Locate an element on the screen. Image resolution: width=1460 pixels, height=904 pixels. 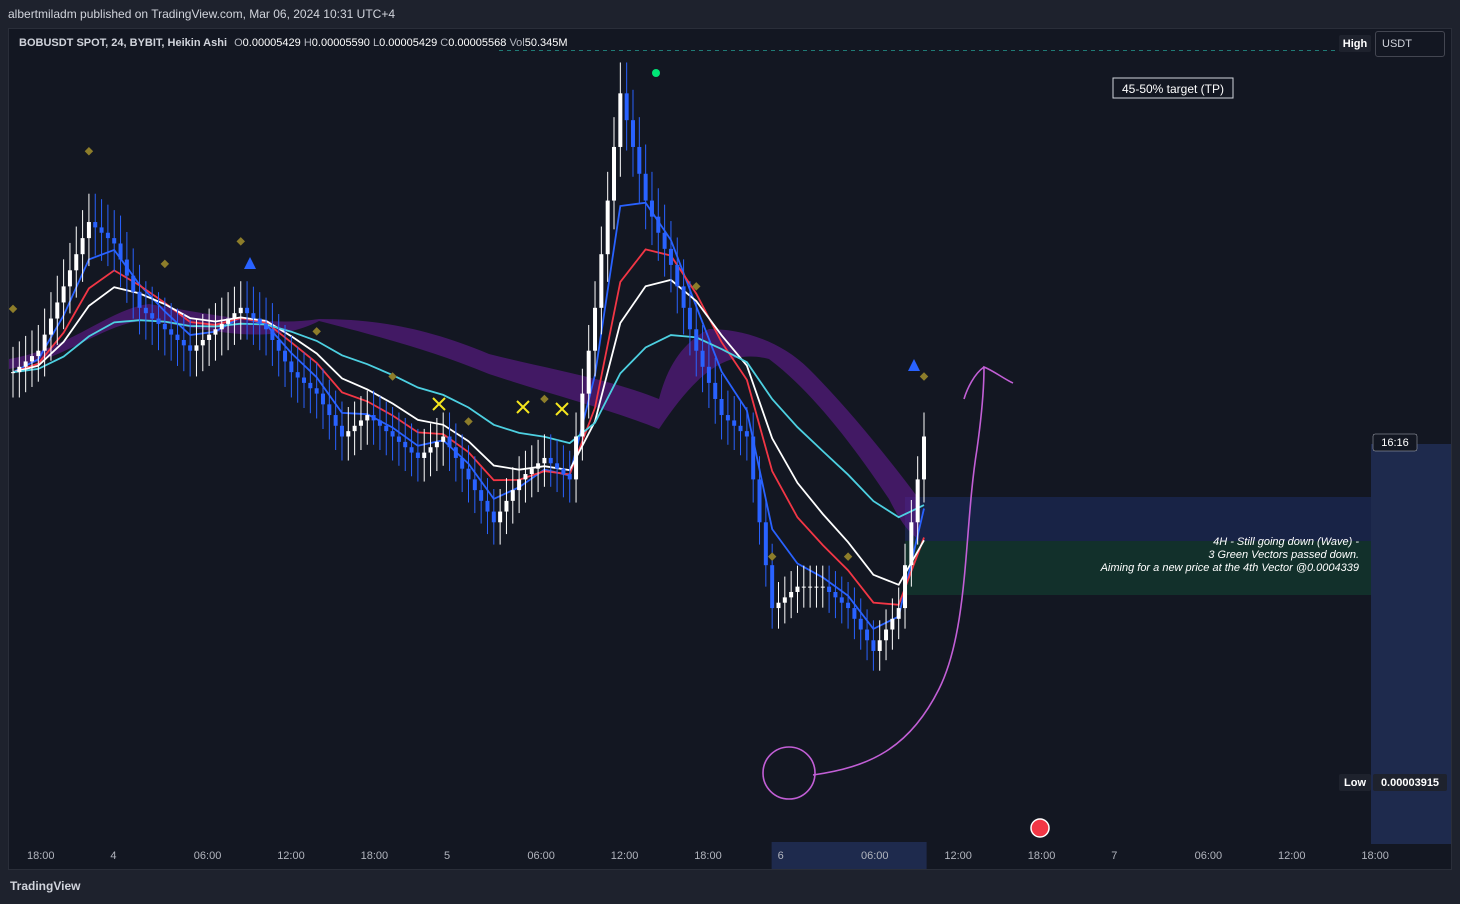
low-pill: Low is located at coordinates (1355, 783).